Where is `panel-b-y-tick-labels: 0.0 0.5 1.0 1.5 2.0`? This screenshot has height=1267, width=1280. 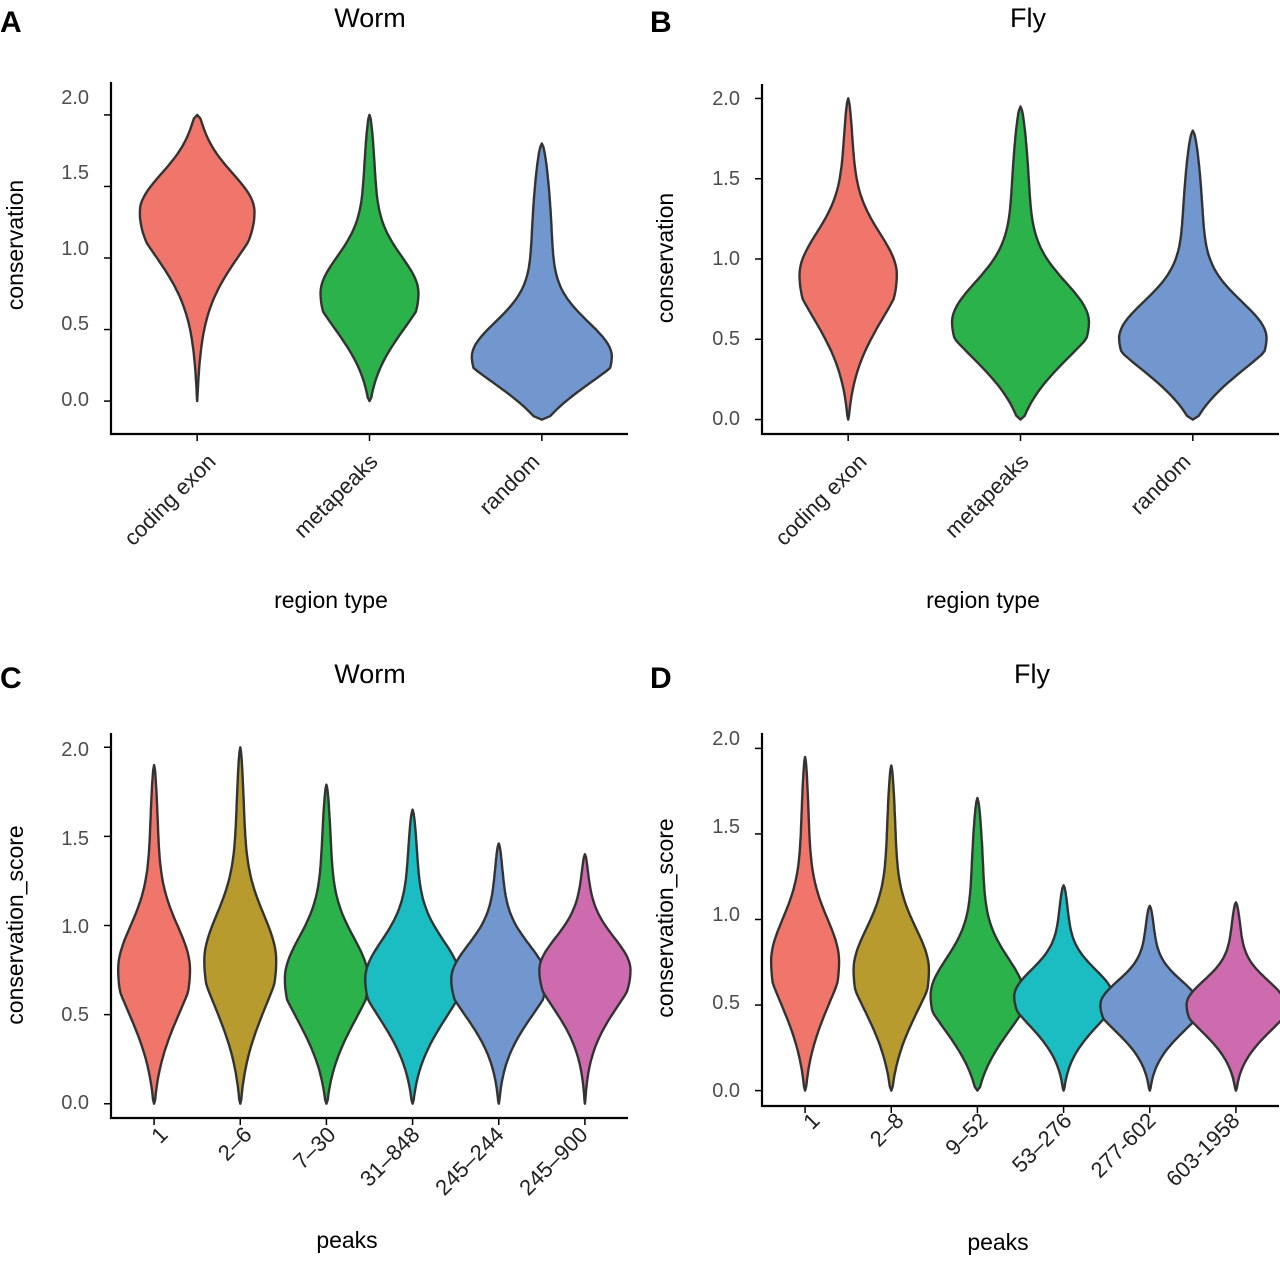 panel-b-y-tick-labels: 0.0 0.5 1.0 1.5 2.0 is located at coordinates (726, 259).